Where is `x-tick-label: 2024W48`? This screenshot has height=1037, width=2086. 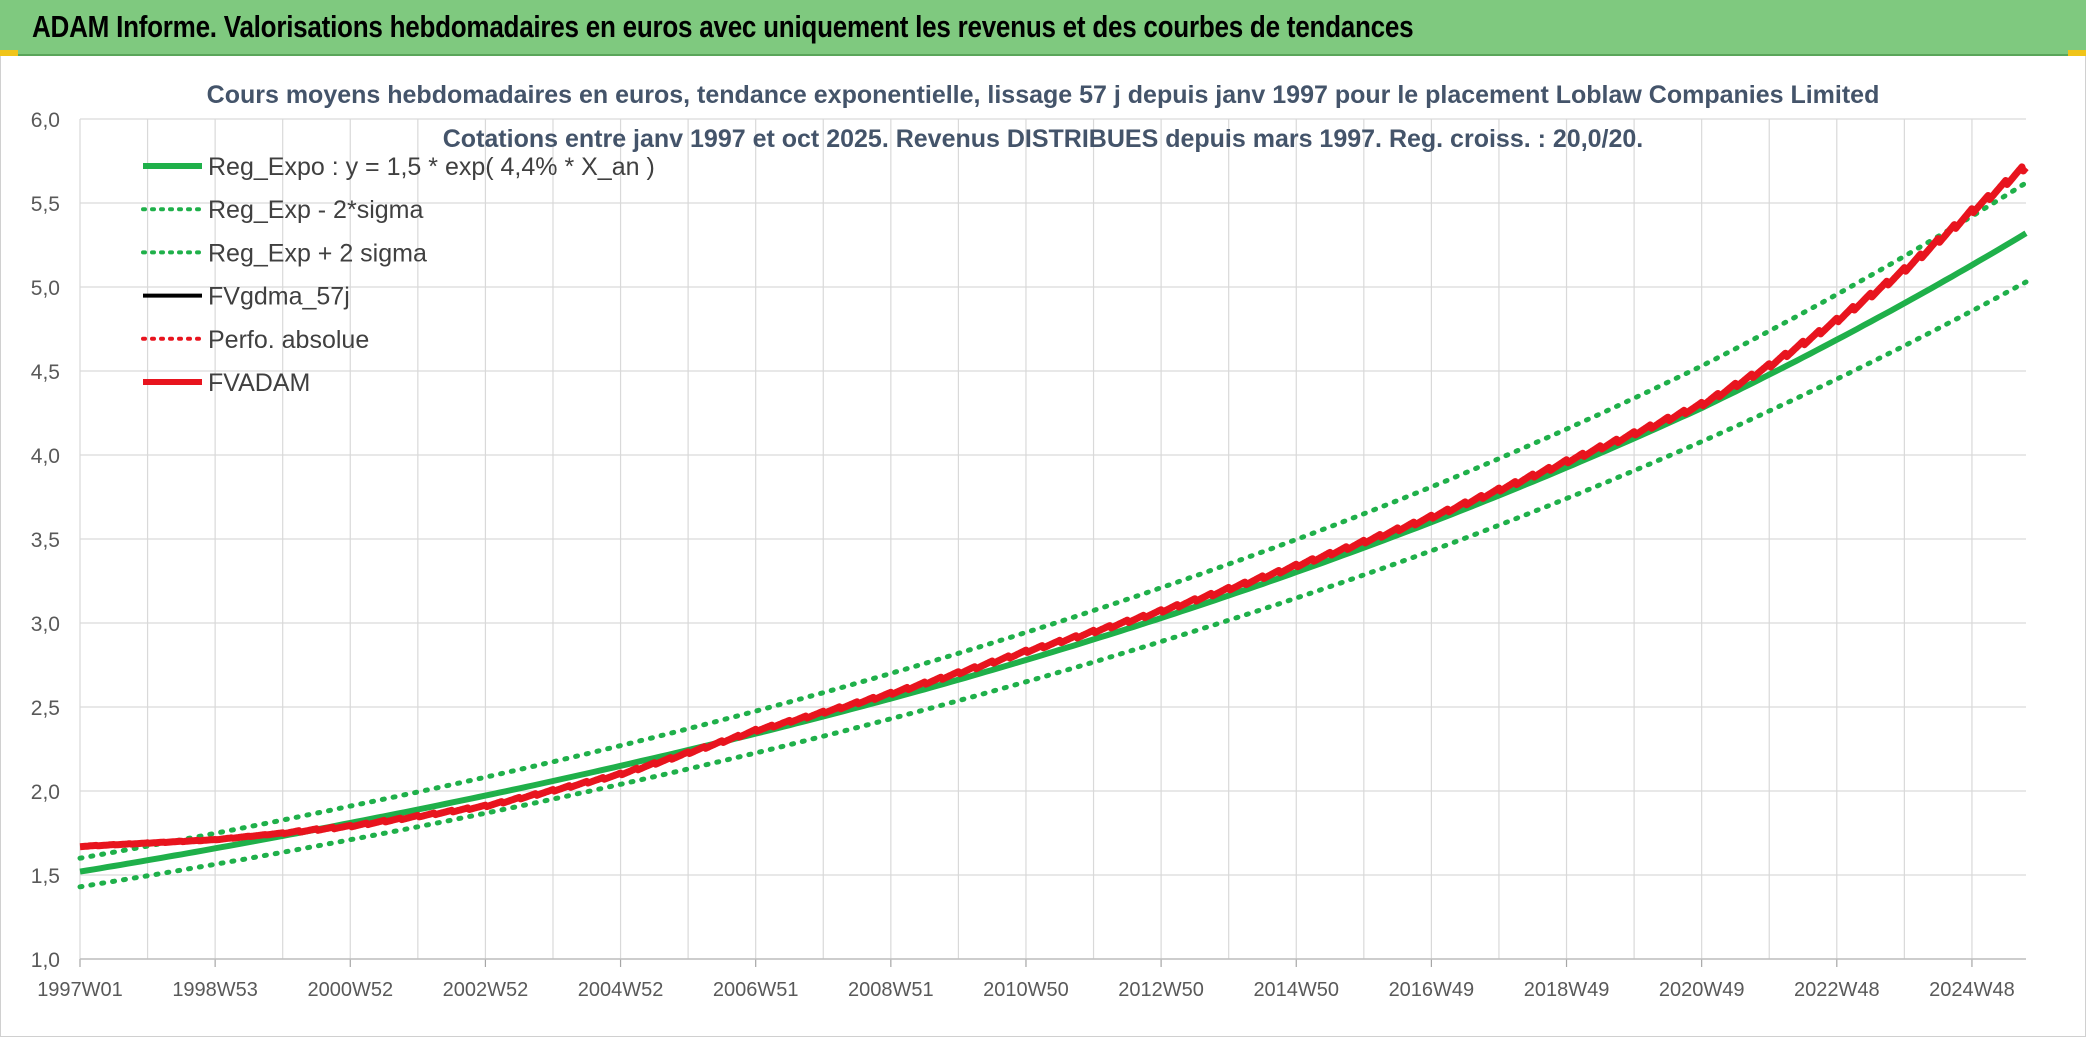 x-tick-label: 2024W48 is located at coordinates (1972, 990).